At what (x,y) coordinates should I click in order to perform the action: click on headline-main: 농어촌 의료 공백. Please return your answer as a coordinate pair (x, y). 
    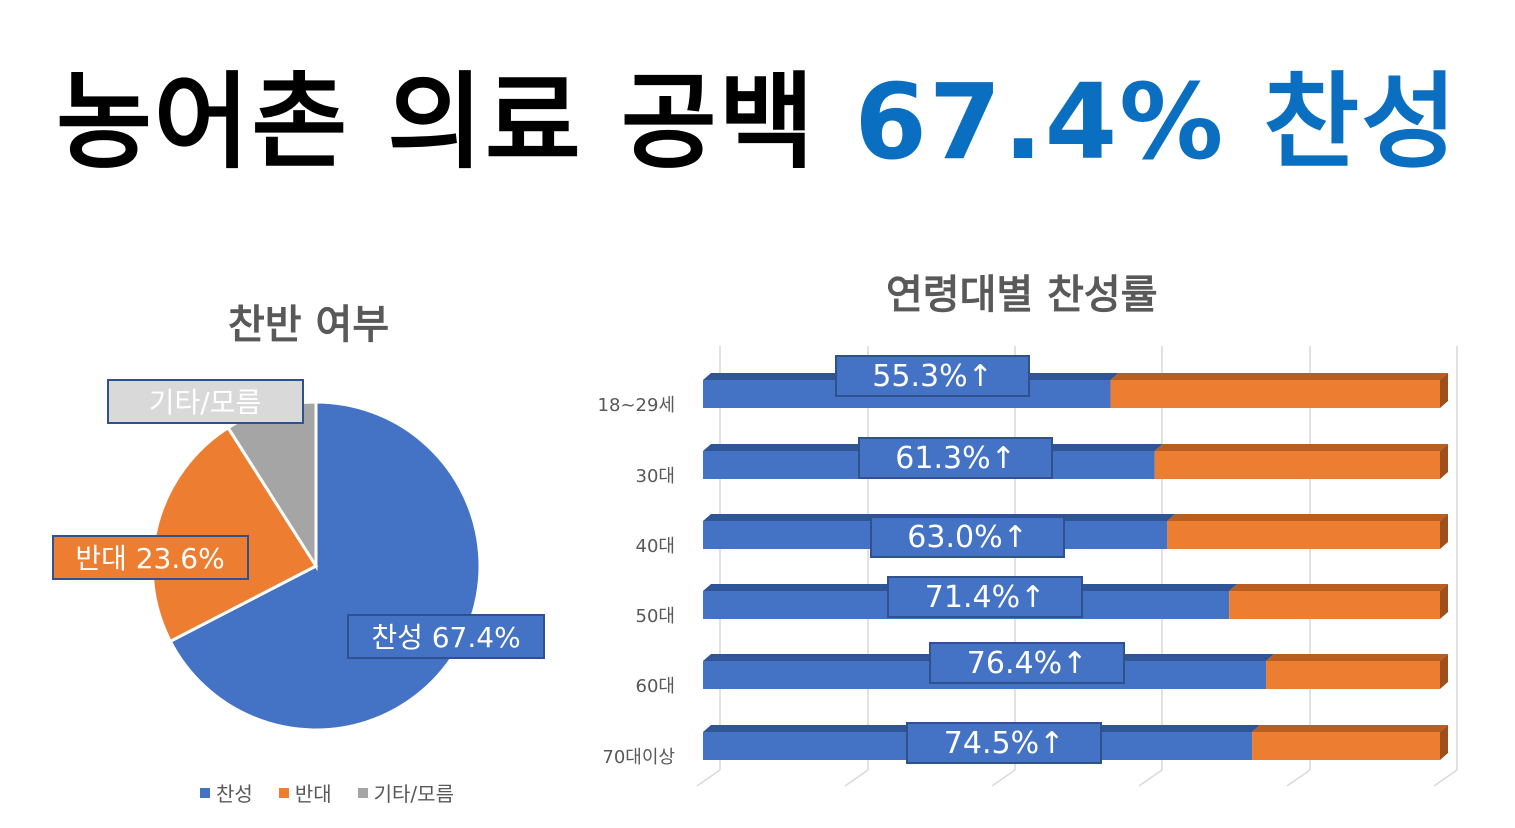
    Looking at the image, I should click on (436, 122).